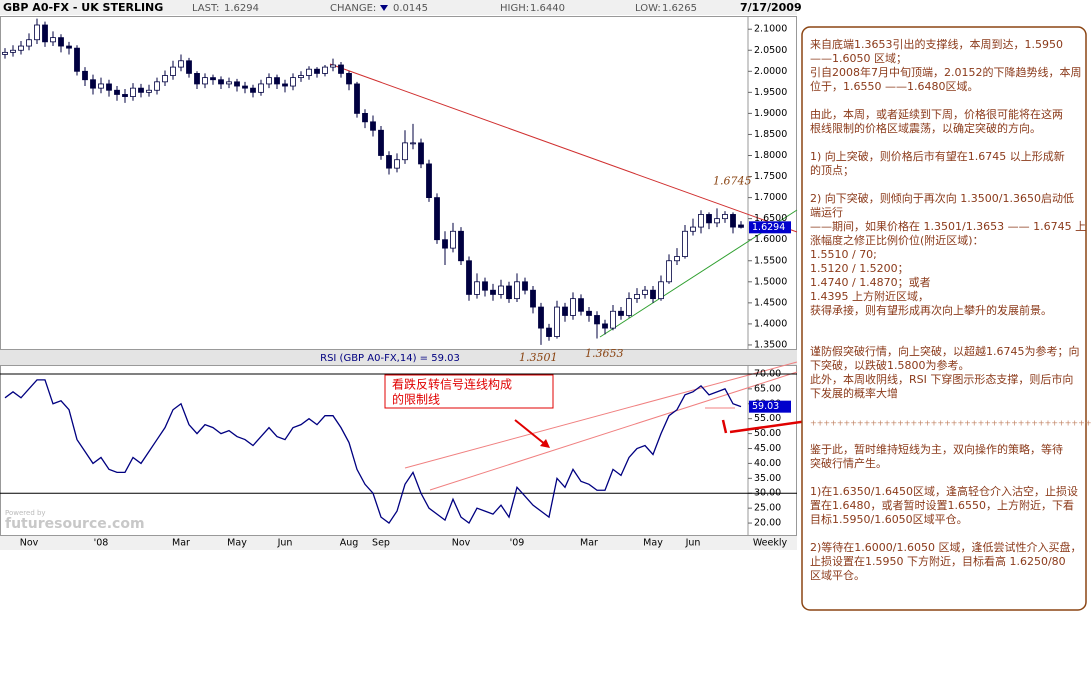  Describe the element at coordinates (770, 134) in the screenshot. I see `y-tick-label: 1.8500` at that location.